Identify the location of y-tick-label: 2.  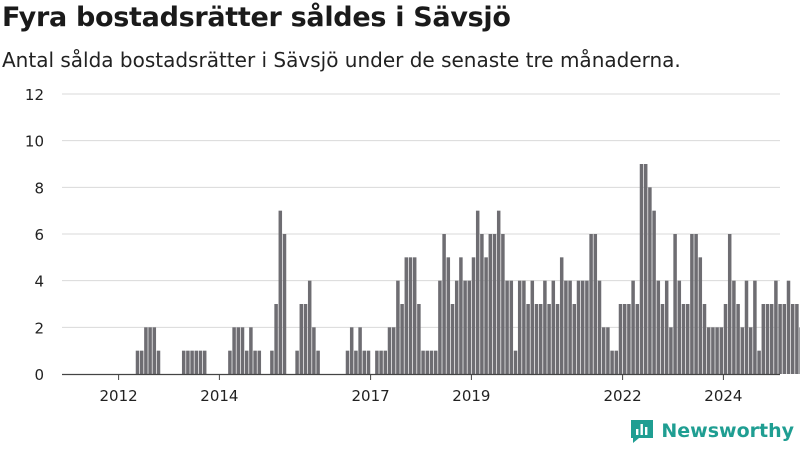
(39, 328).